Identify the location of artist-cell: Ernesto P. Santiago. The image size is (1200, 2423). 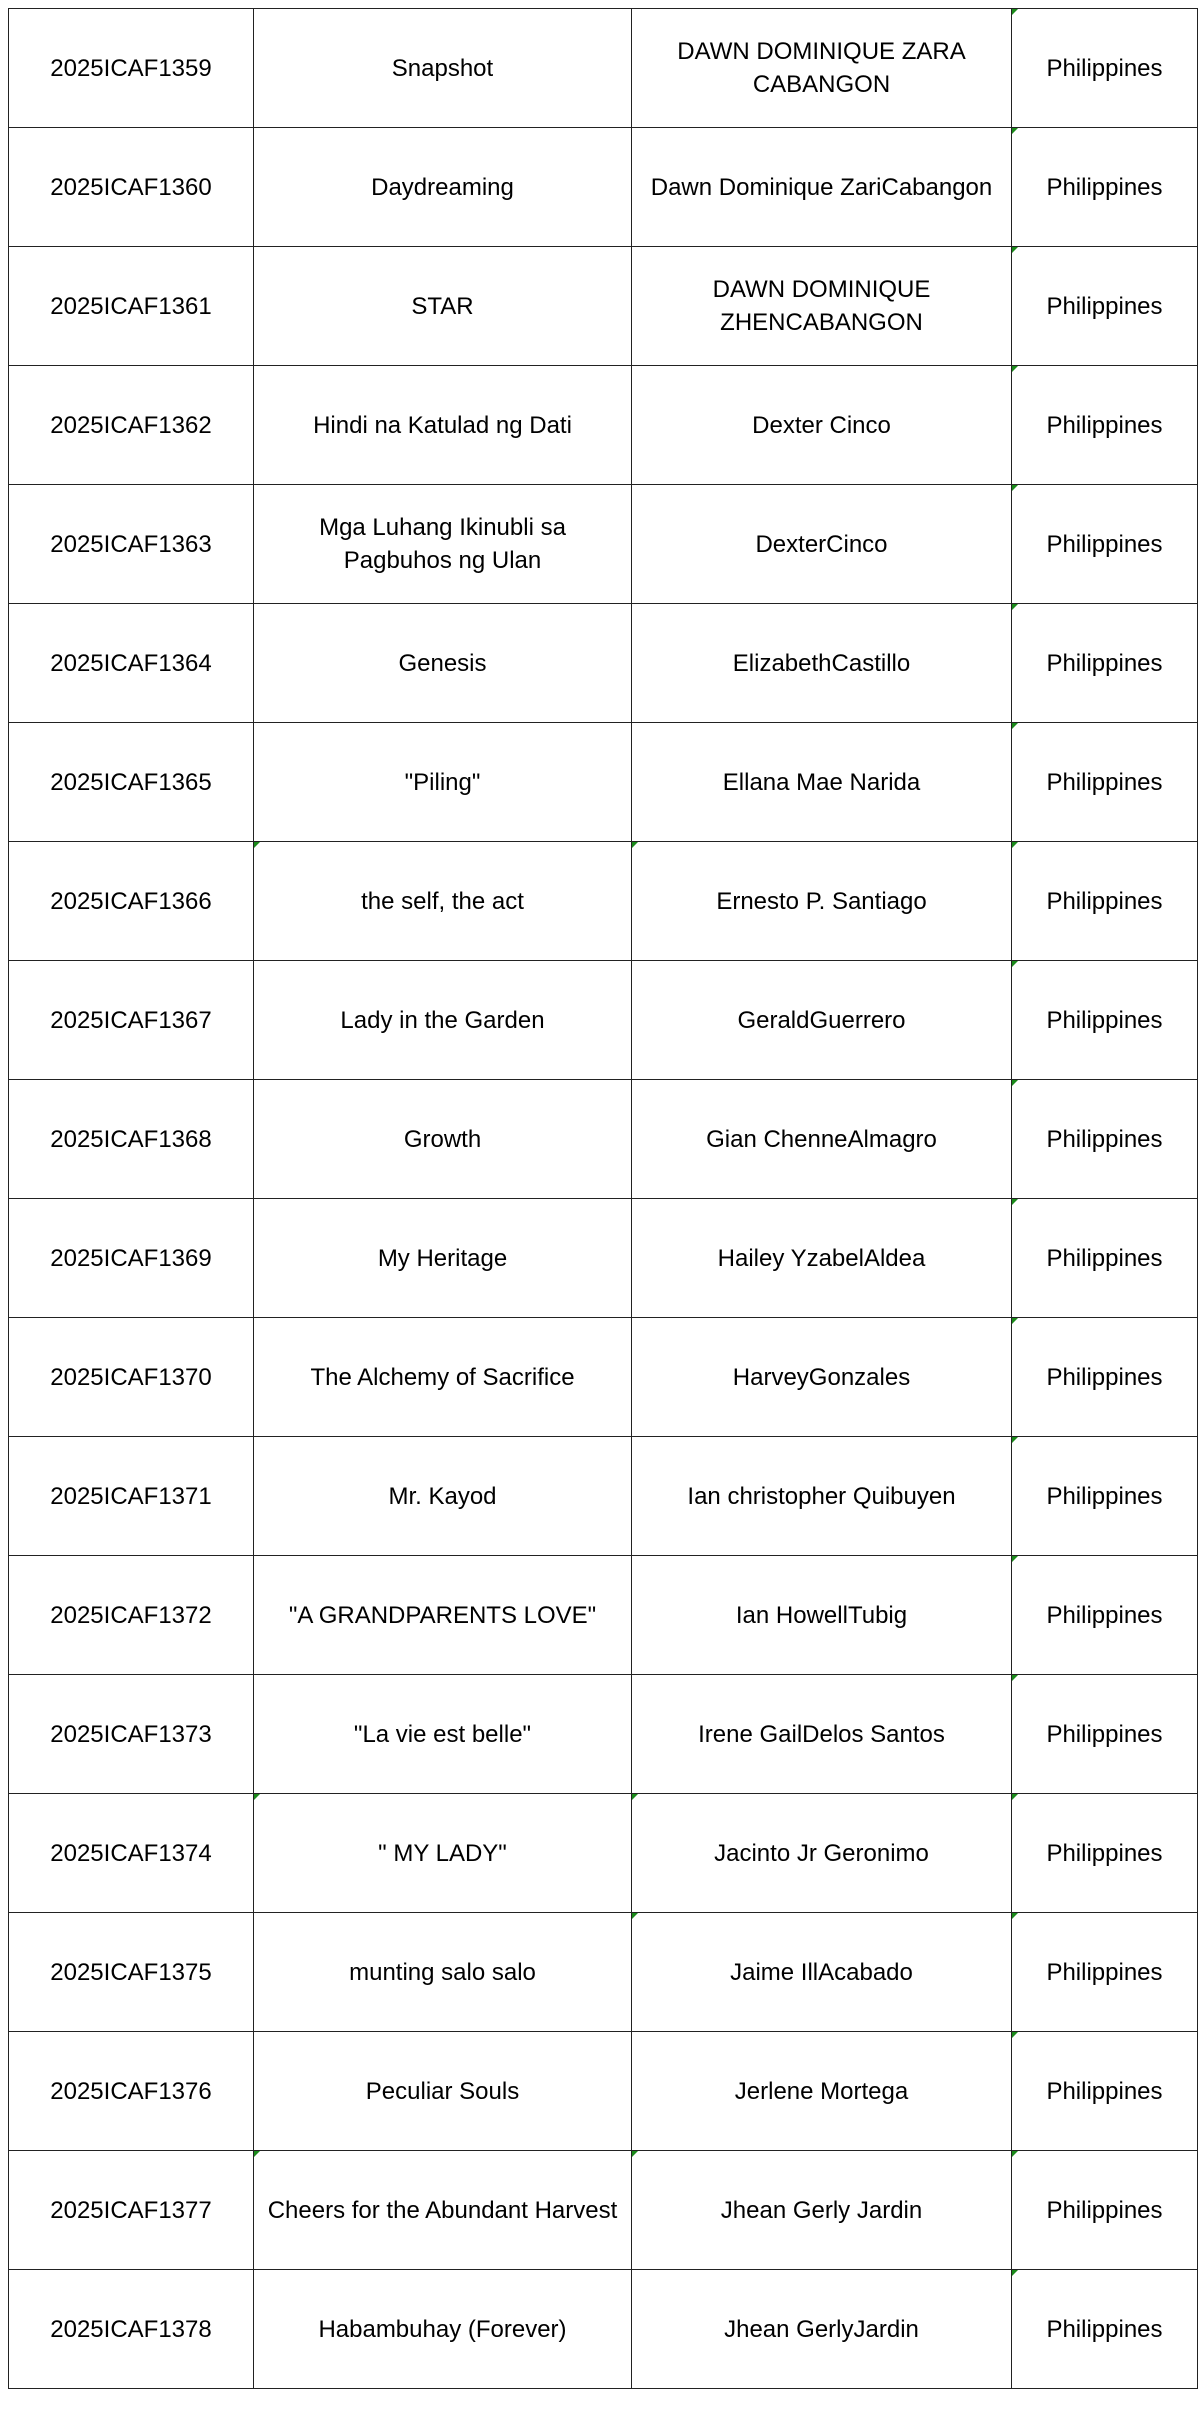
(821, 901).